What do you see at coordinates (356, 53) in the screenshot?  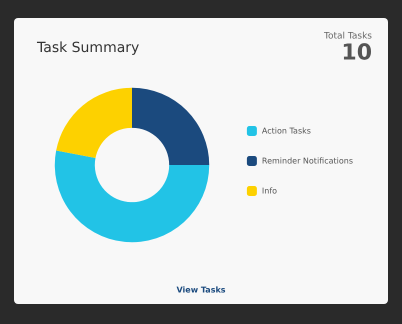 I see `text: 10` at bounding box center [356, 53].